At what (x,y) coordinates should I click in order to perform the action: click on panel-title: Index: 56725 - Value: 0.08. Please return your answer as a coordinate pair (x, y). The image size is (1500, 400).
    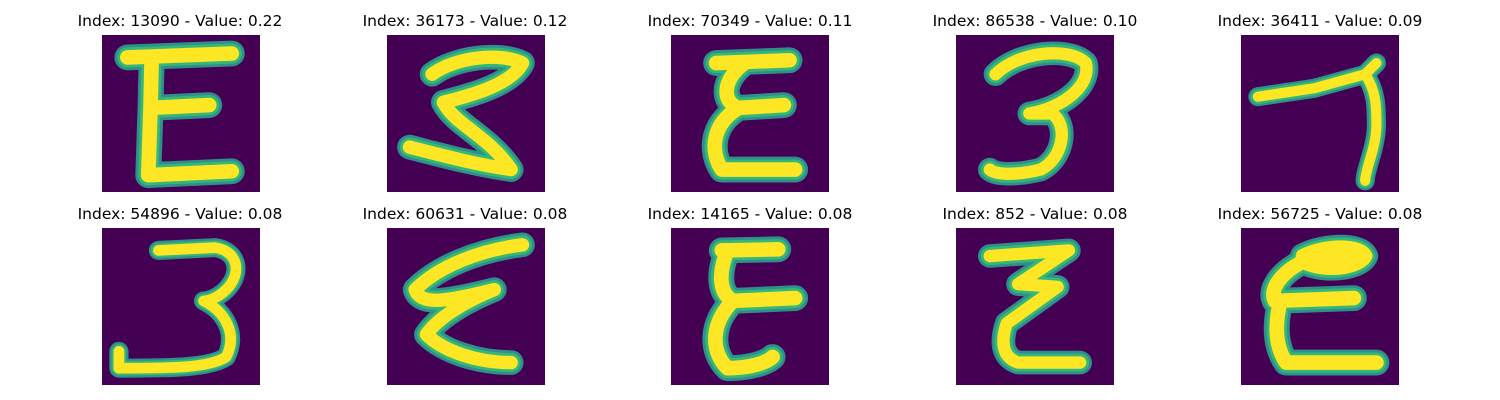
    Looking at the image, I should click on (1320, 214).